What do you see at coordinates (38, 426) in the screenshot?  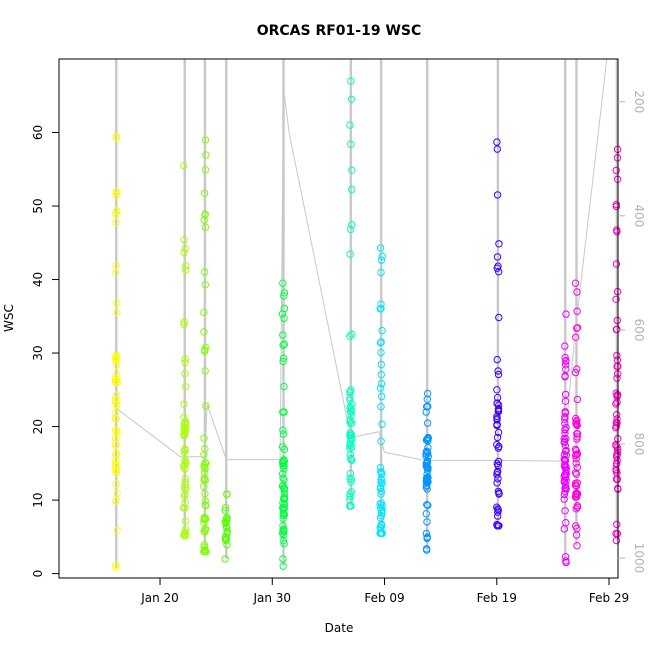 I see `y-tick-label: 20` at bounding box center [38, 426].